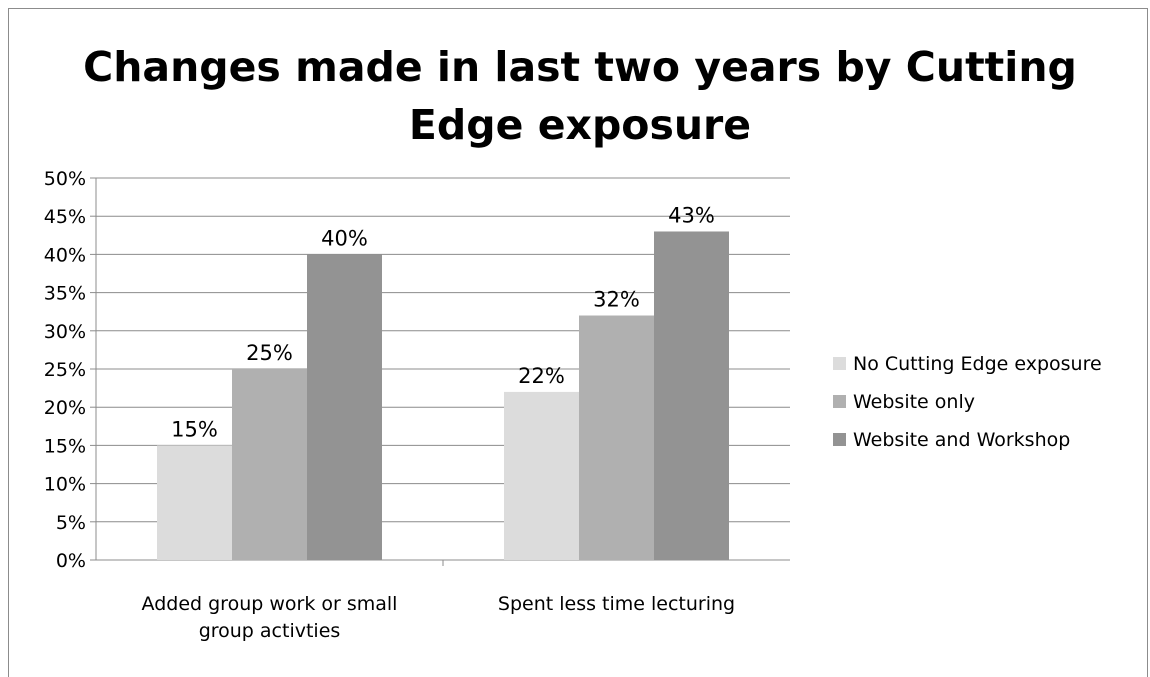  What do you see at coordinates (194, 429) in the screenshot?
I see `data-label: 15%` at bounding box center [194, 429].